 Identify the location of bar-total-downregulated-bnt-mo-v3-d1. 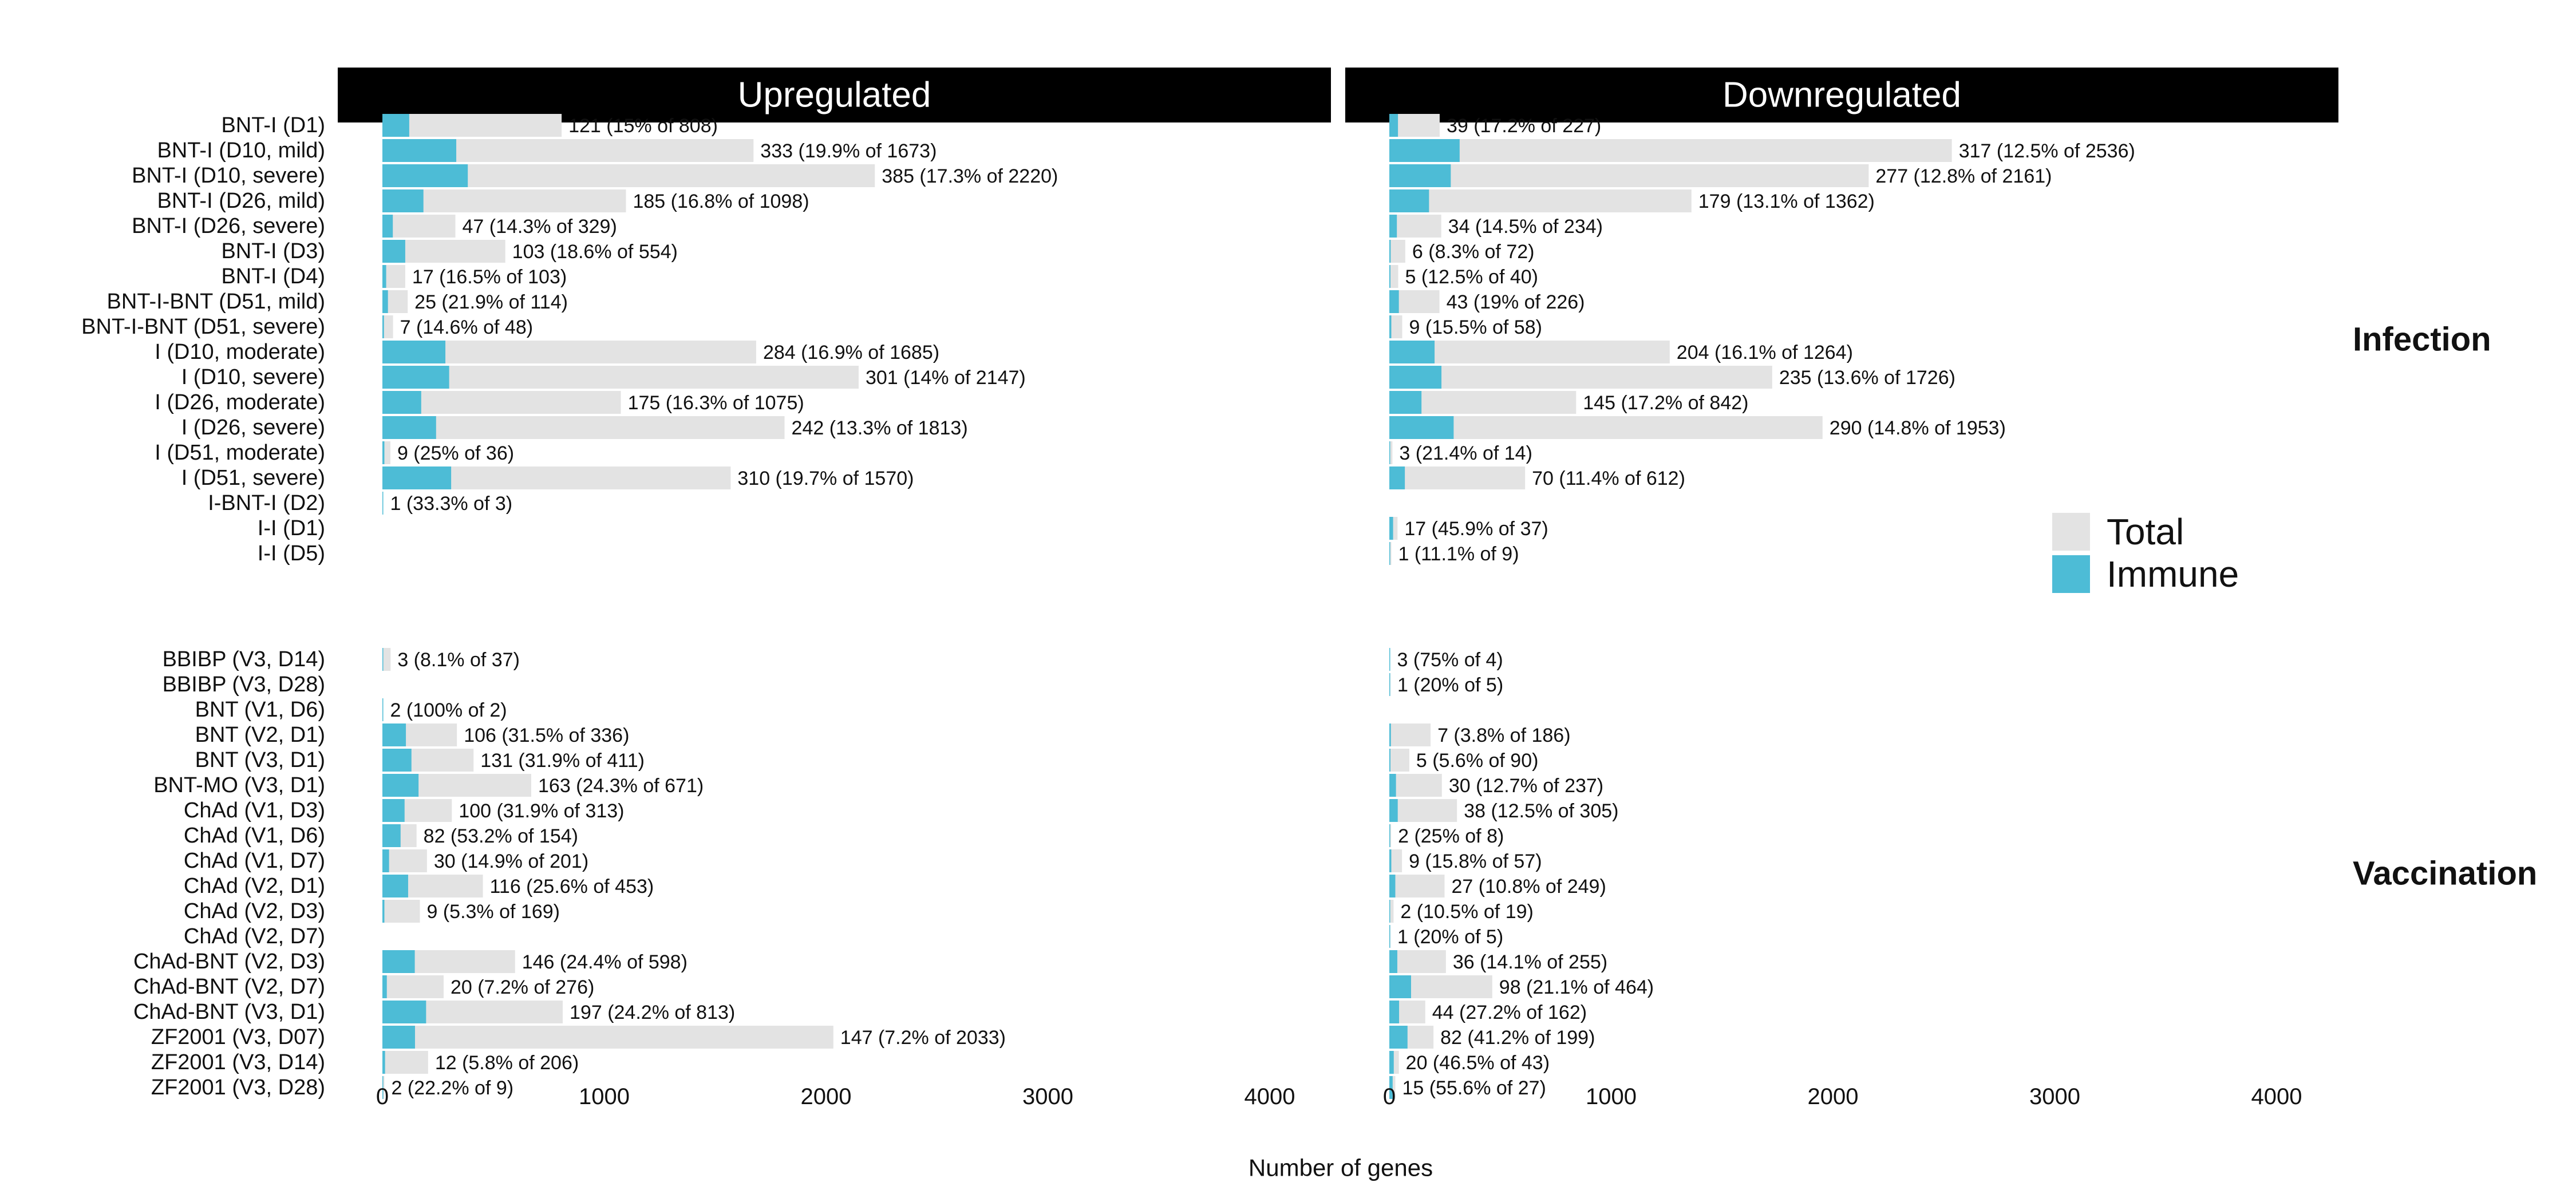
(1415, 785).